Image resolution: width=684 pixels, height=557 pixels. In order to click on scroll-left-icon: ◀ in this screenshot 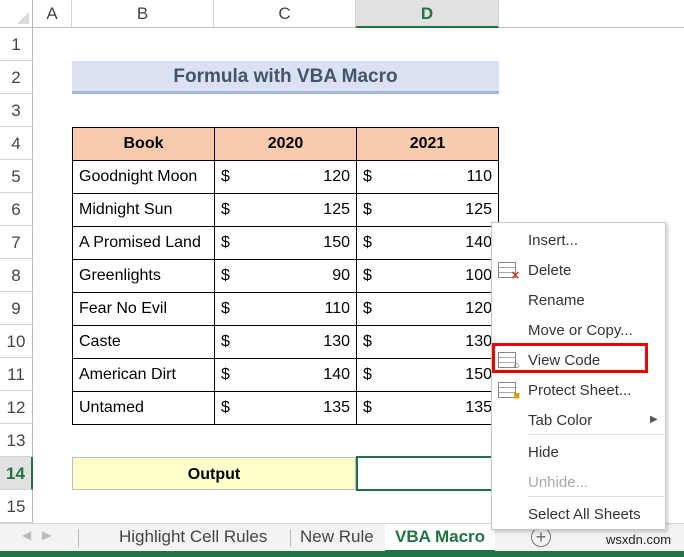, I will do `click(27, 535)`.